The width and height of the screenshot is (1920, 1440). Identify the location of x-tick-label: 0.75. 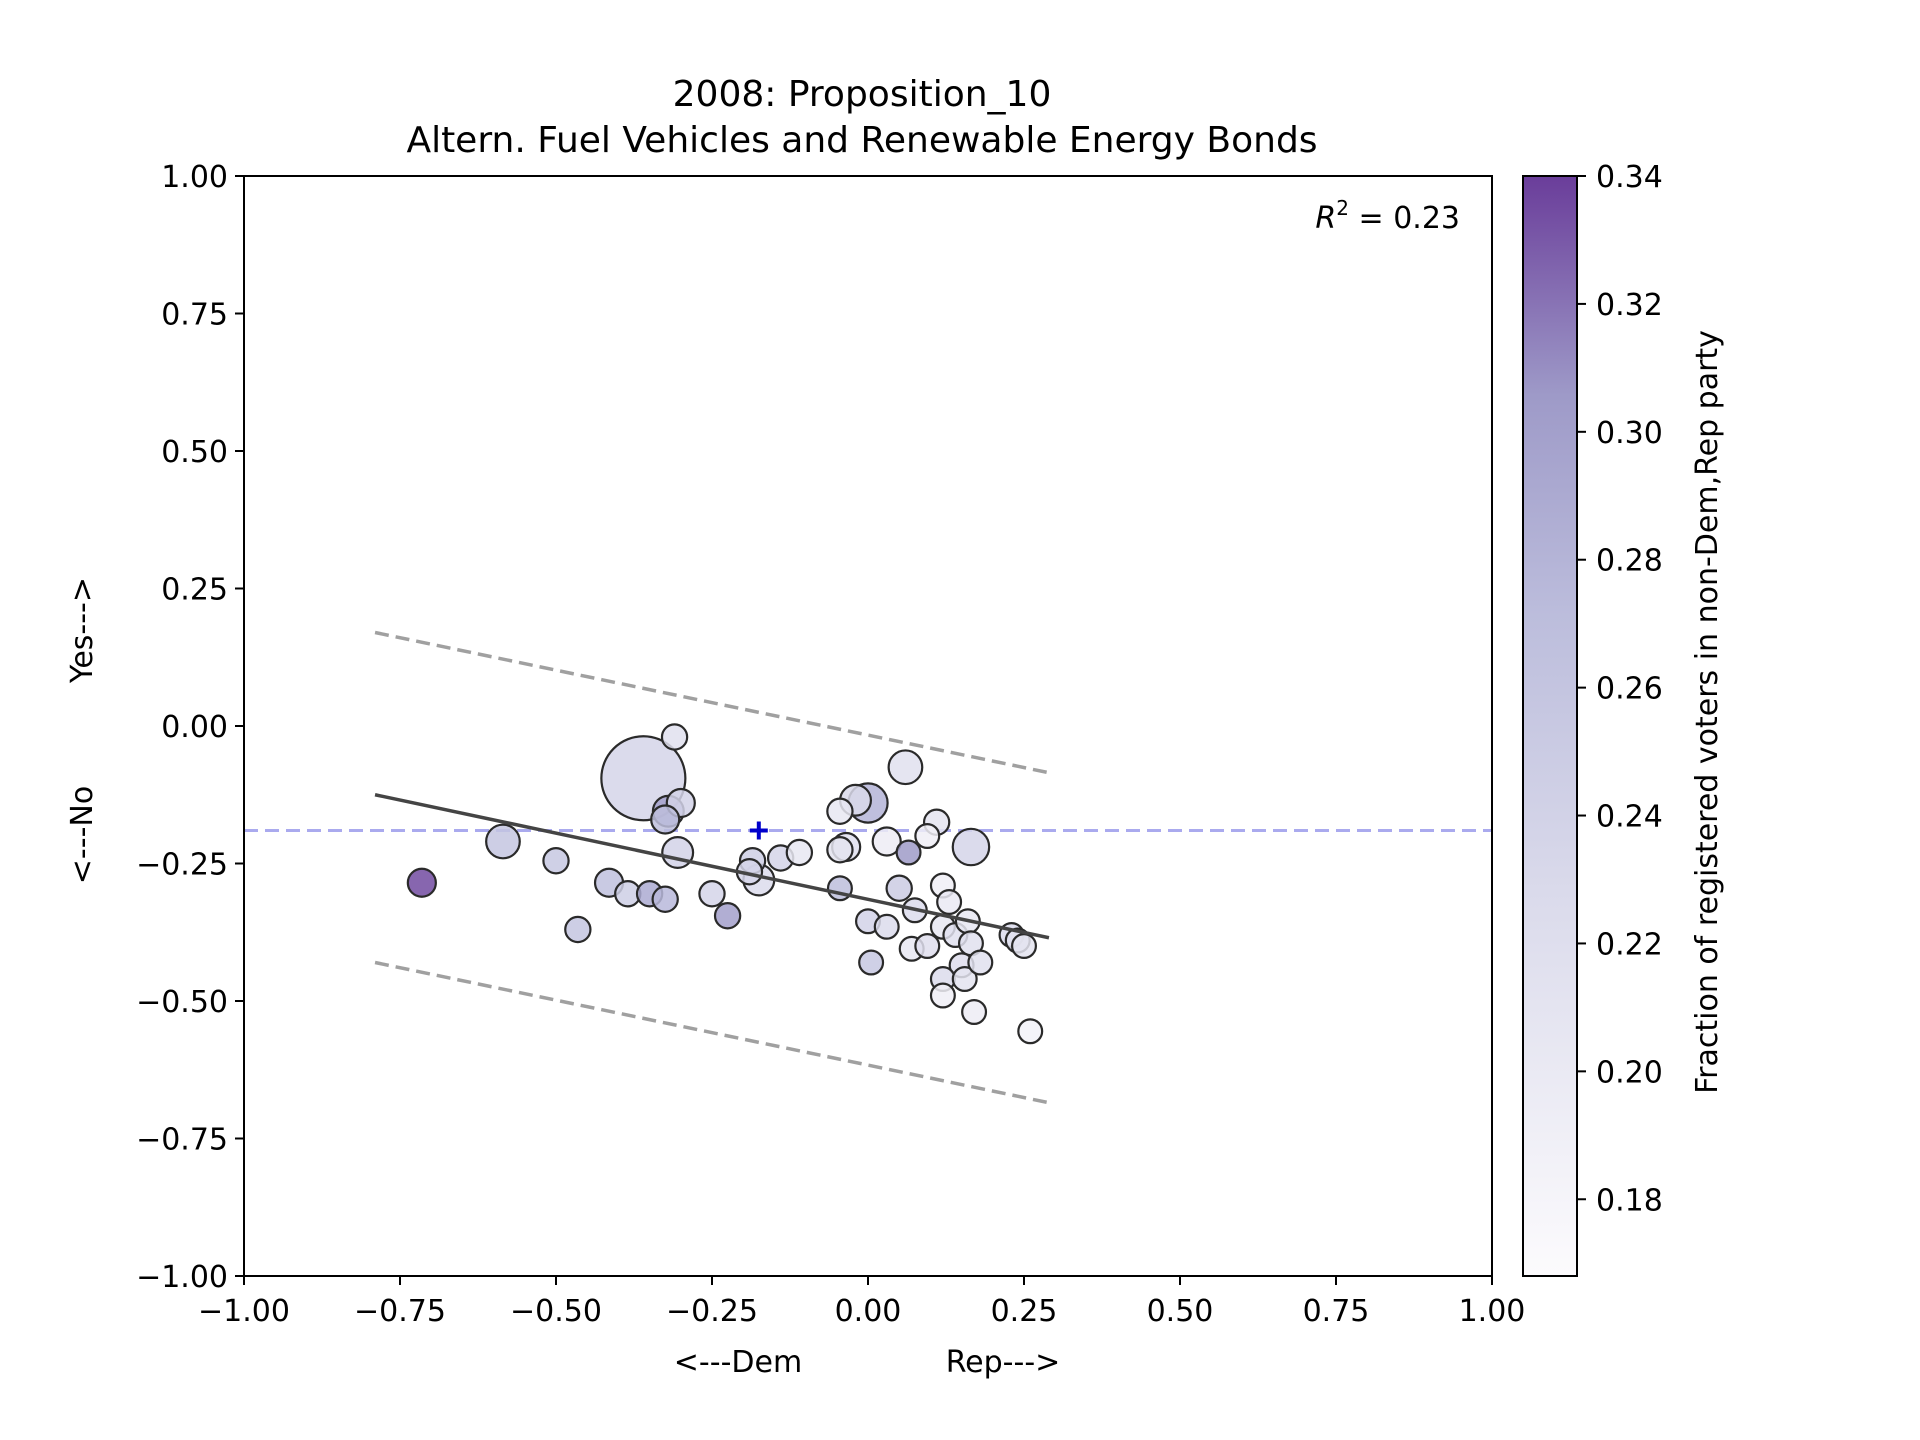
(1336, 1311).